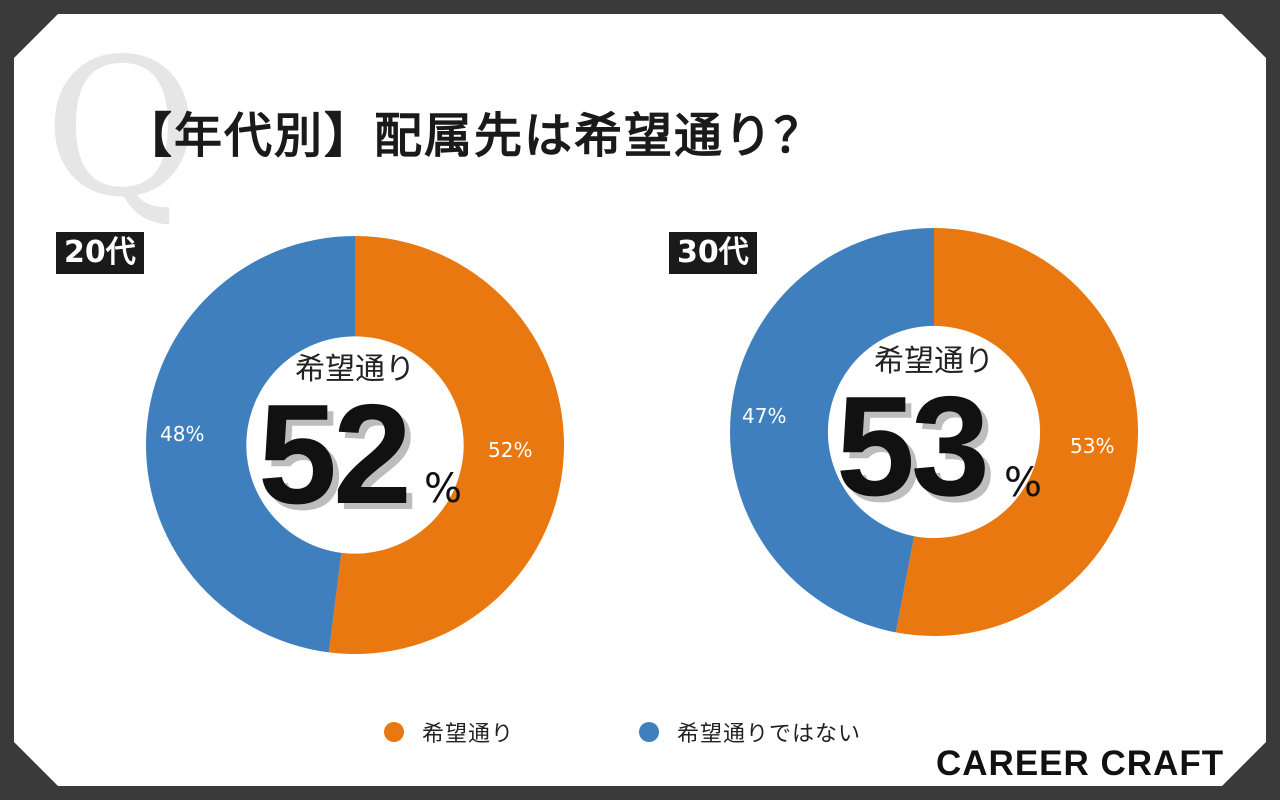 This screenshot has height=800, width=1280. Describe the element at coordinates (649, 732) in the screenshot. I see `legend-swatch-no` at that location.